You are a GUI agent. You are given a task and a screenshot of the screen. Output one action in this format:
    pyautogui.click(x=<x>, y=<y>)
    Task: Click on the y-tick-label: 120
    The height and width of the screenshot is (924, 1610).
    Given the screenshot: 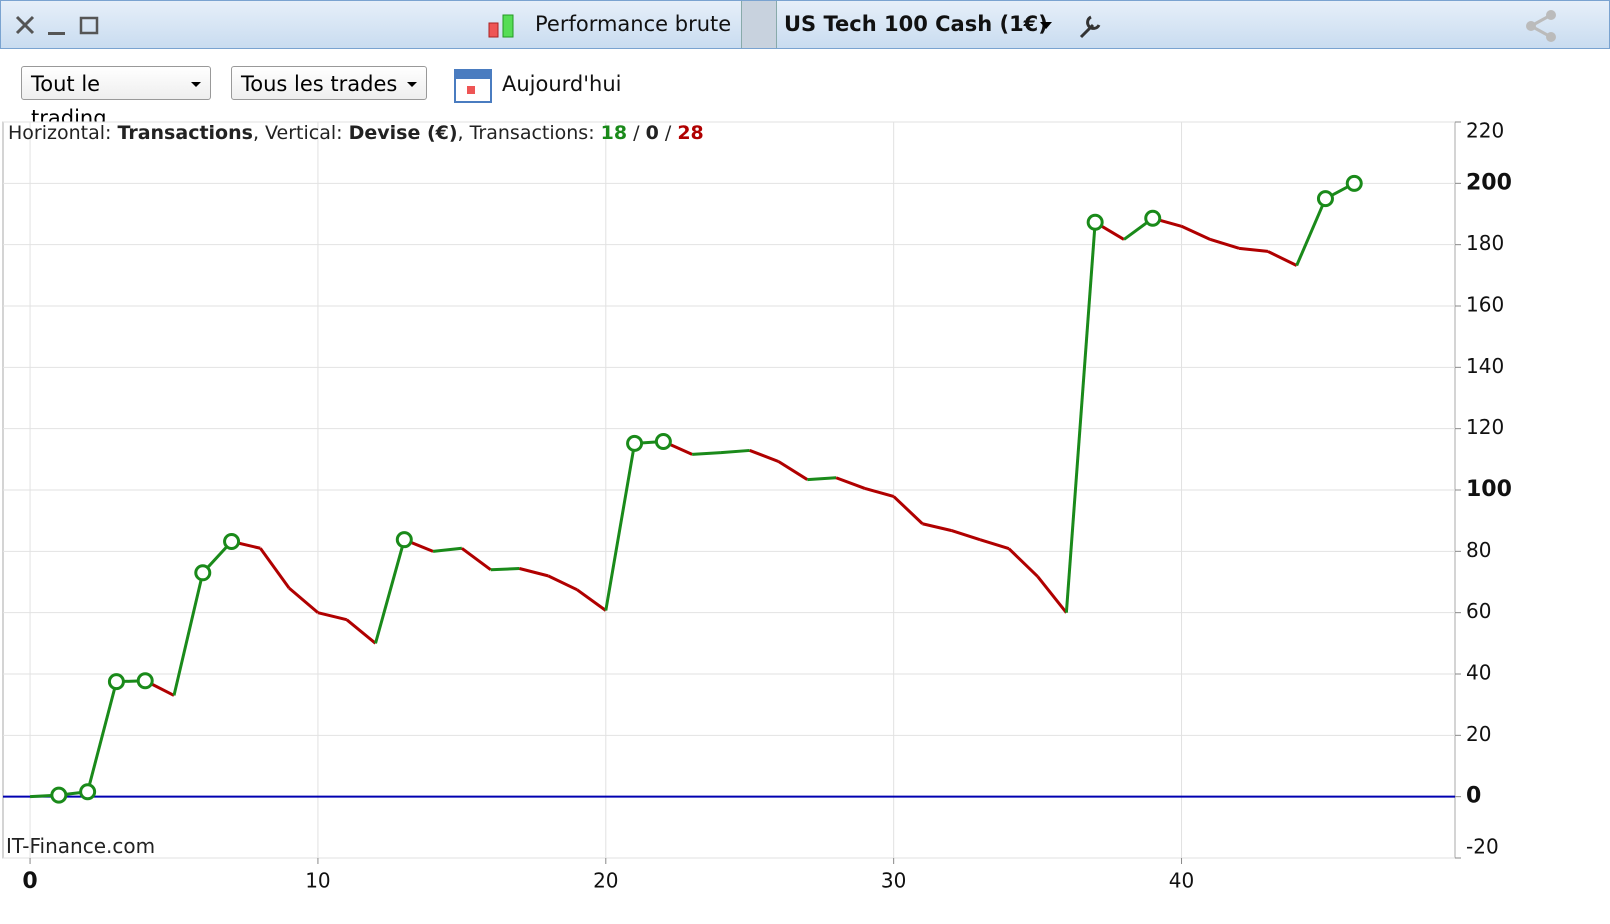 What is the action you would take?
    pyautogui.click(x=1485, y=427)
    